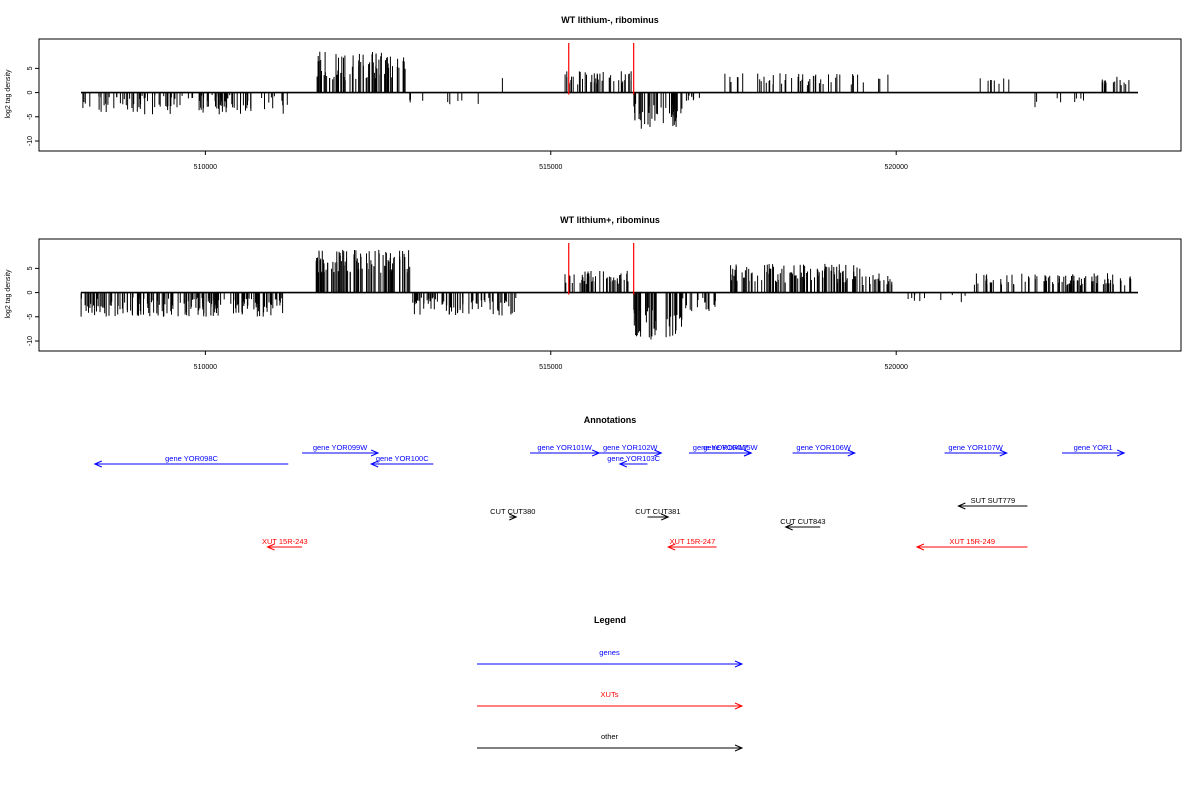 This screenshot has width=1200, height=800. Describe the element at coordinates (1093, 447) in the screenshot. I see `gene-label: gene YOR1` at that location.